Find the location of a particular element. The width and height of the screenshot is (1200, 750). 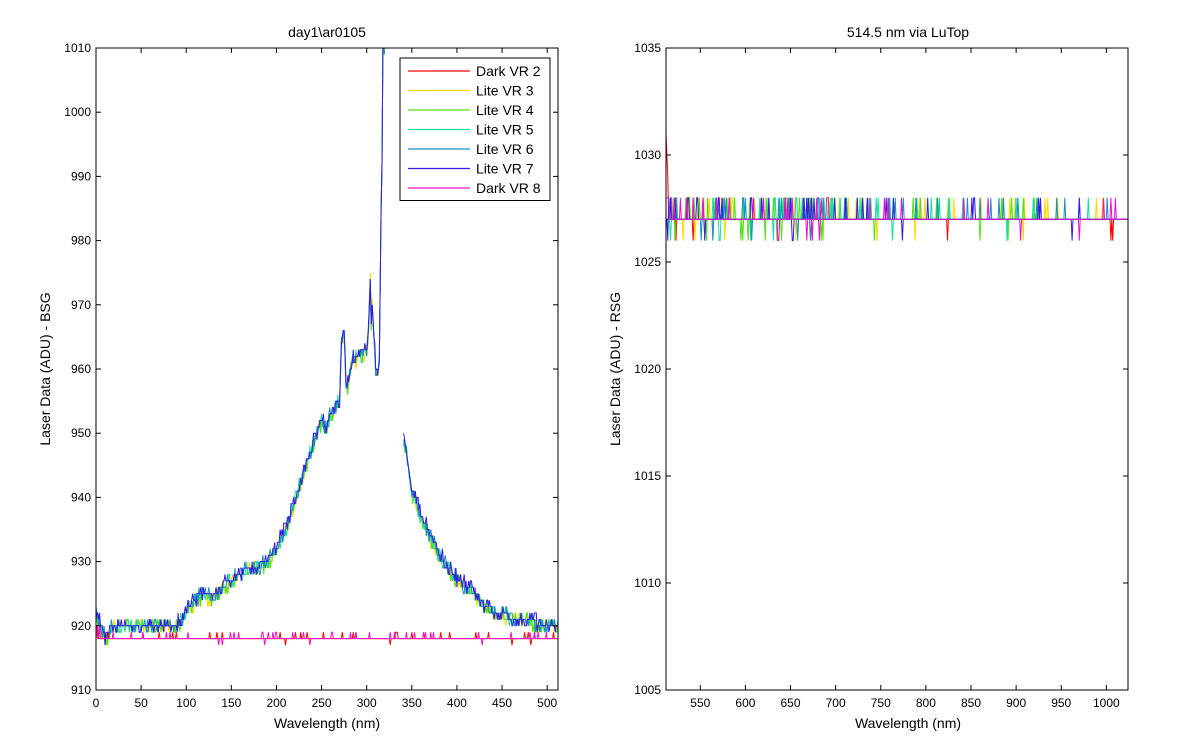

left-y-tick-label: 950 is located at coordinates (81, 433).